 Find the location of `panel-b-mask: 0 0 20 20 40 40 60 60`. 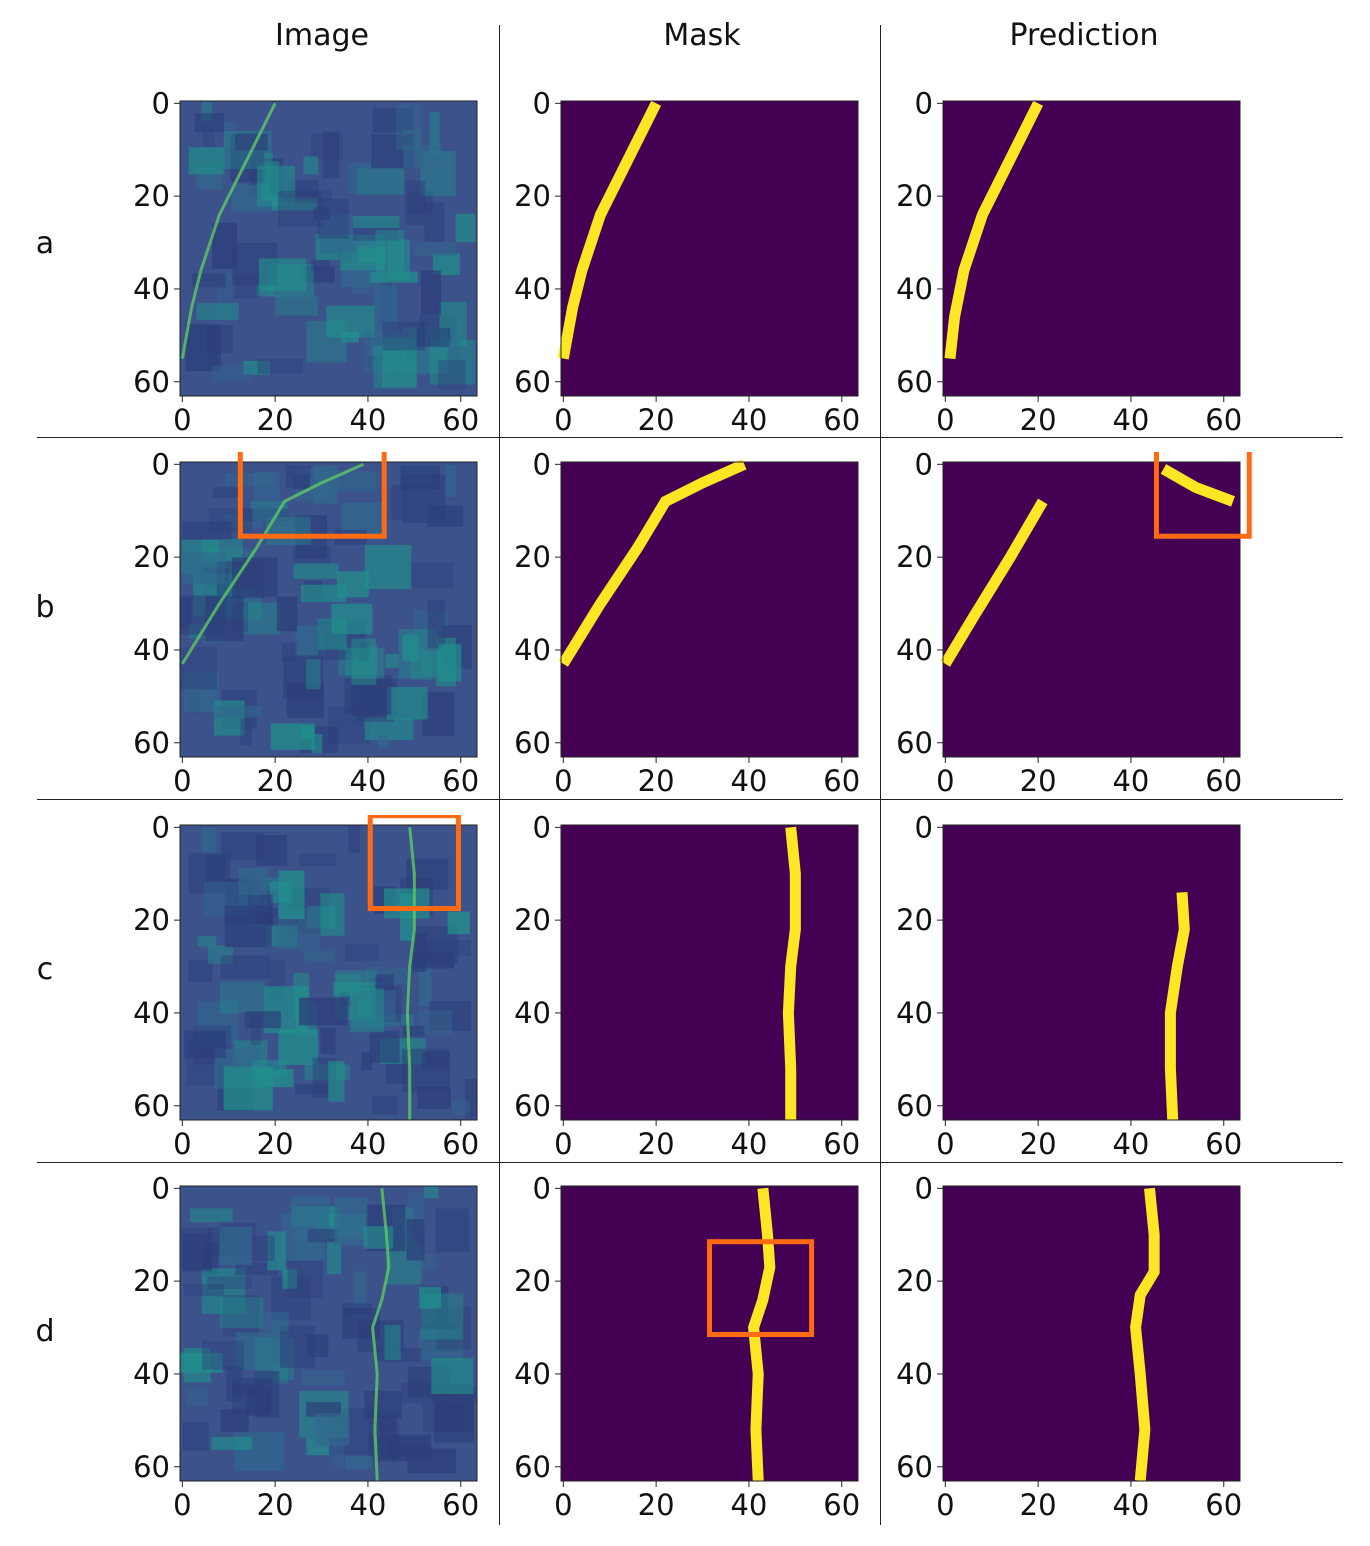

panel-b-mask: 0 0 20 20 40 40 60 60 is located at coordinates (687, 625).